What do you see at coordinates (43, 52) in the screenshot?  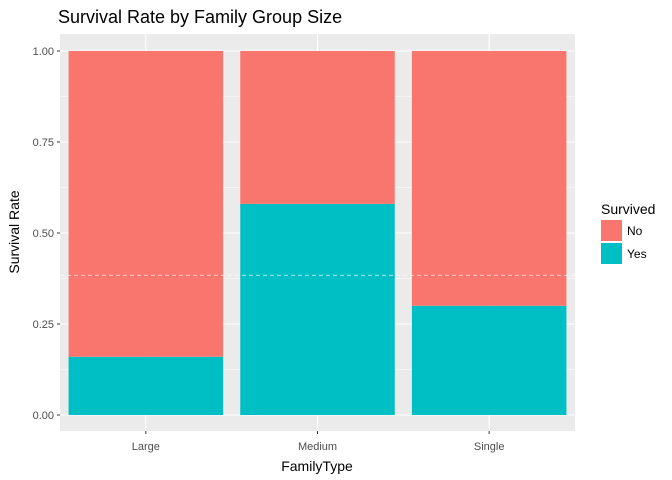 I see `y-tick-label: 1.00` at bounding box center [43, 52].